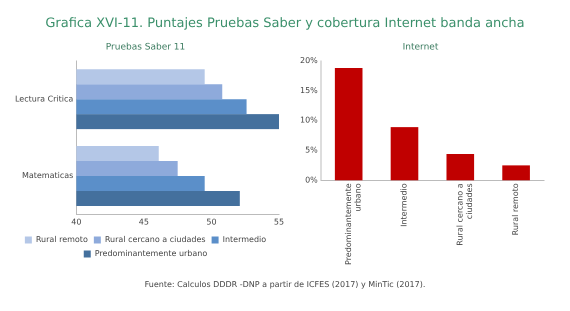  I want to click on x-tick-label: Rural remoto, so click(515, 209).